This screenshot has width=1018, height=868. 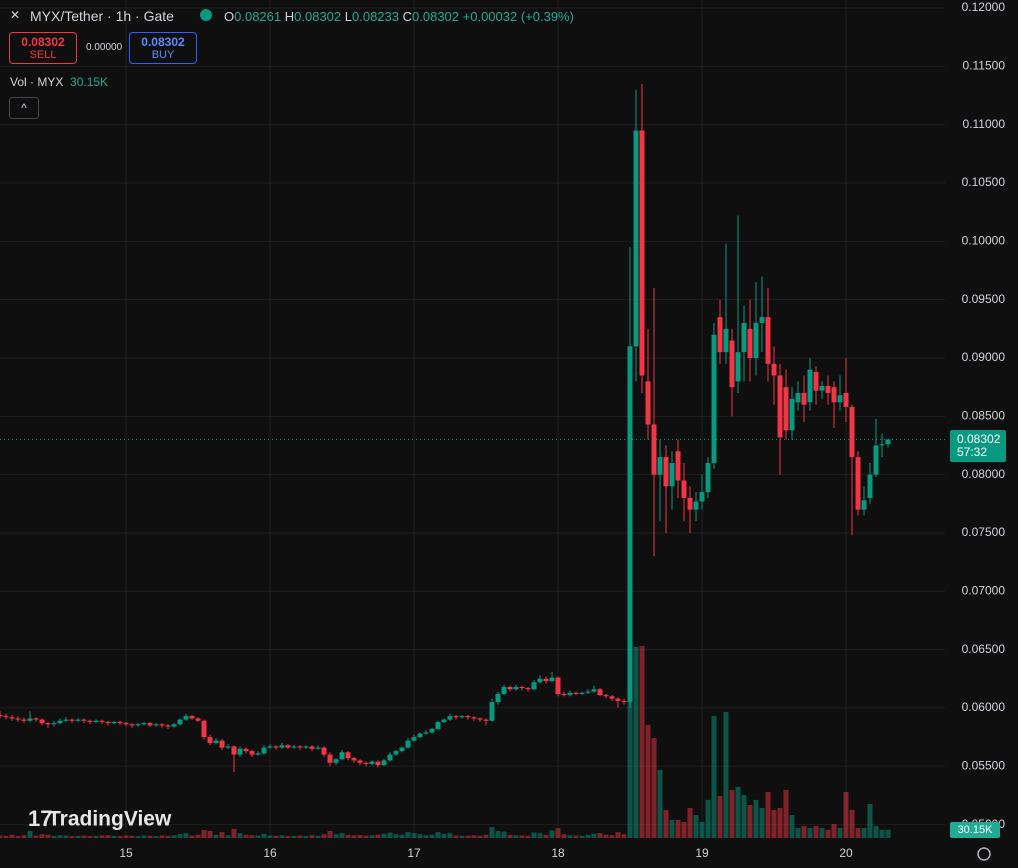 What do you see at coordinates (984, 854) in the screenshot?
I see `settings-icon` at bounding box center [984, 854].